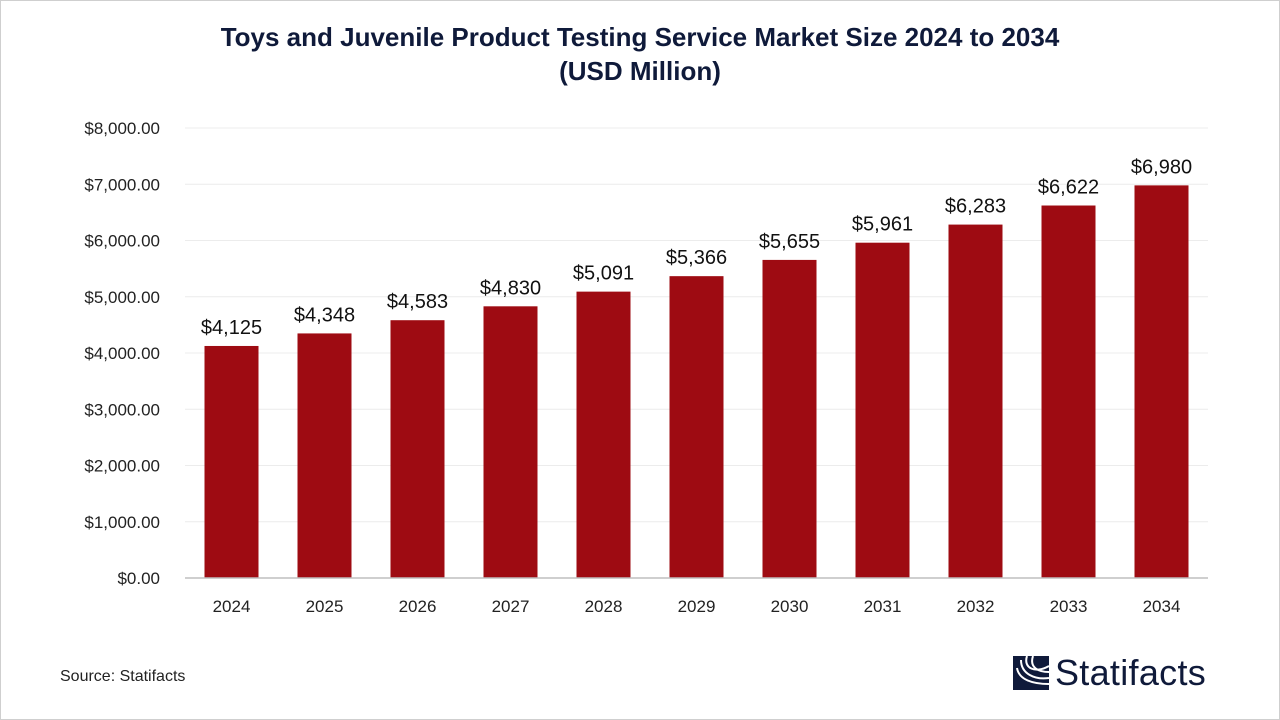 The width and height of the screenshot is (1280, 720). What do you see at coordinates (1069, 606) in the screenshot?
I see `x-tick-label: 2033` at bounding box center [1069, 606].